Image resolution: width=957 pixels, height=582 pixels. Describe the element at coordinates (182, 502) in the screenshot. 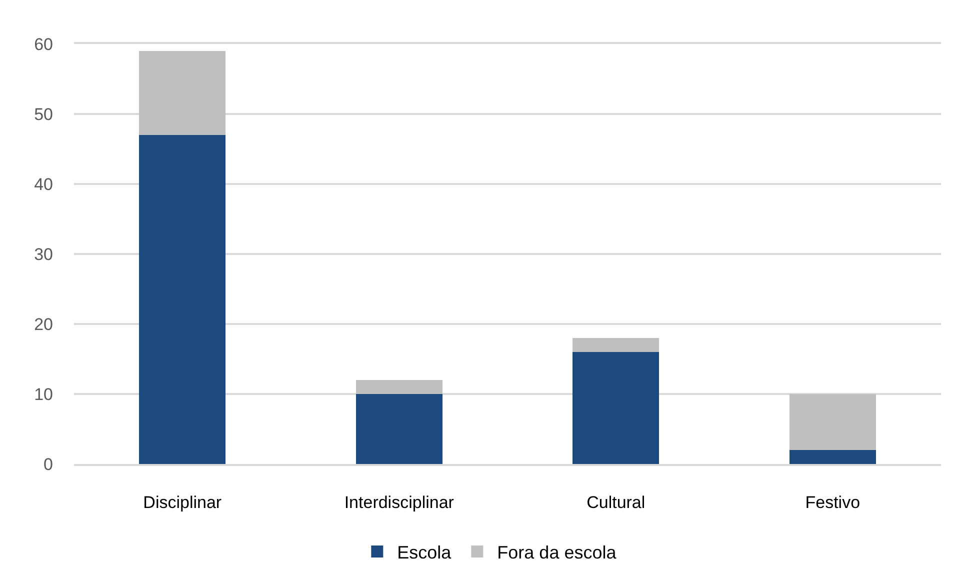

I see `x-tick-label: Disciplinar` at that location.